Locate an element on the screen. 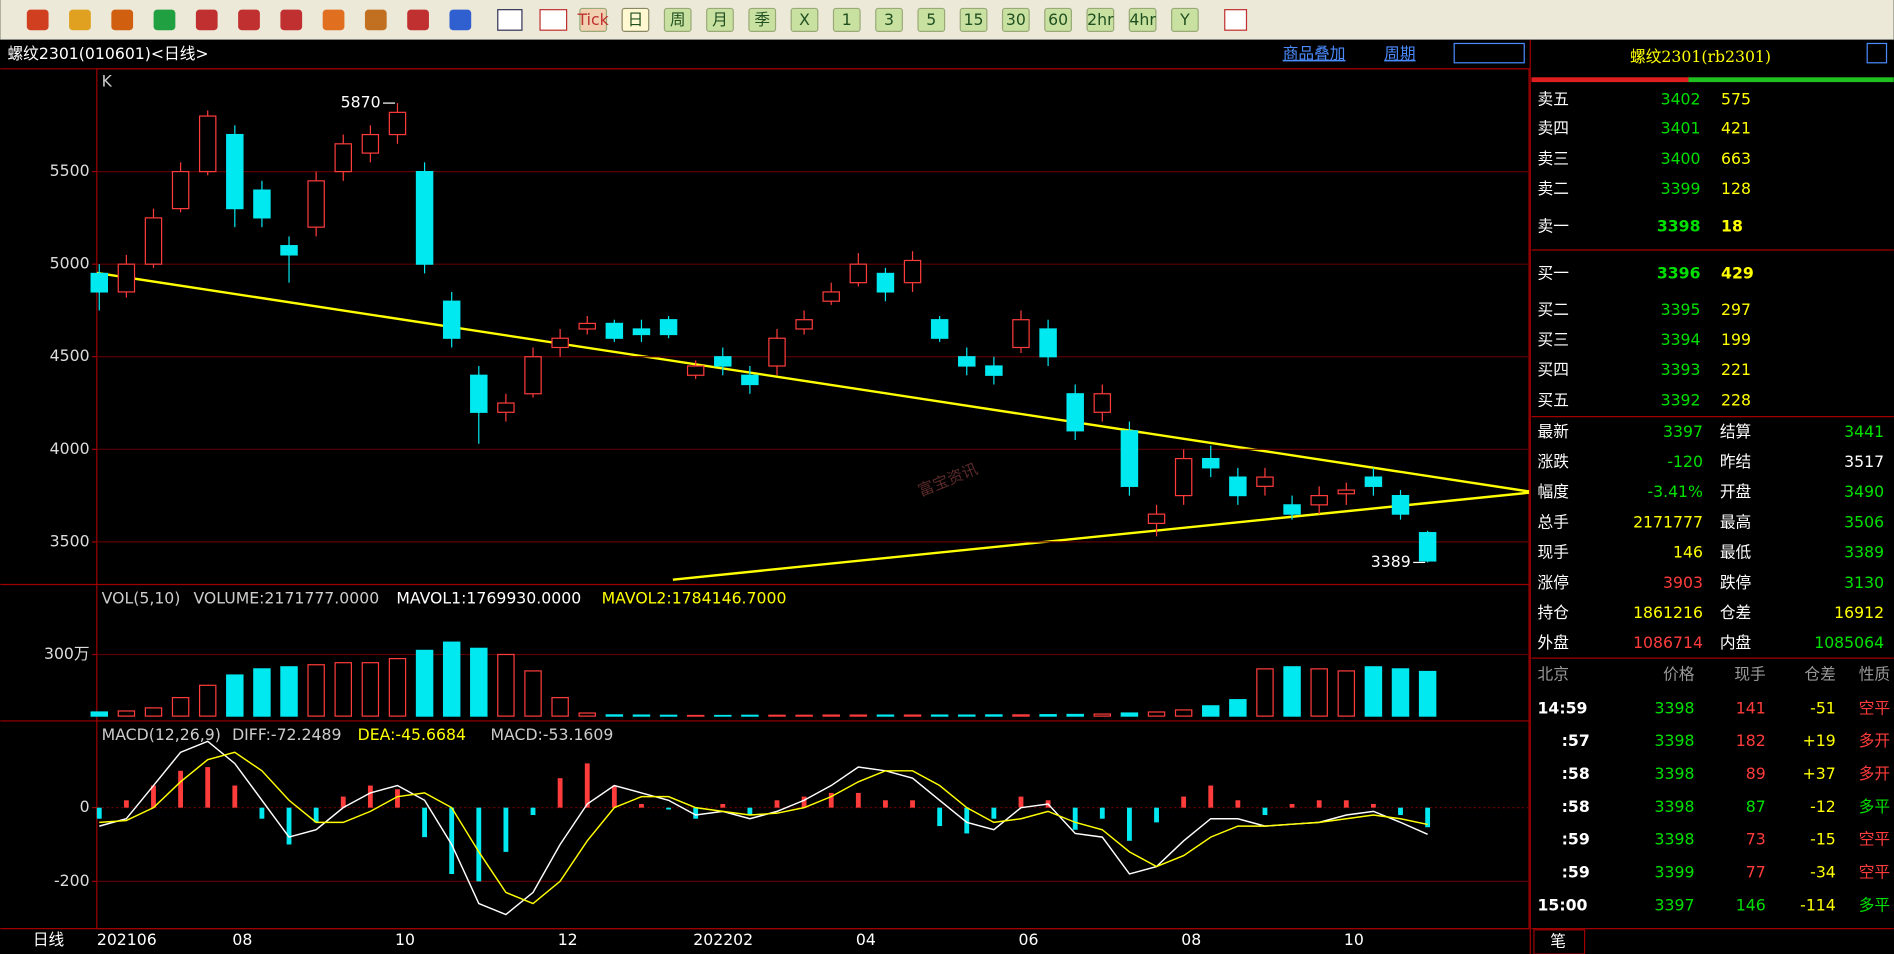 The image size is (1894, 954). trade-cell: -15 is located at coordinates (1823, 839).